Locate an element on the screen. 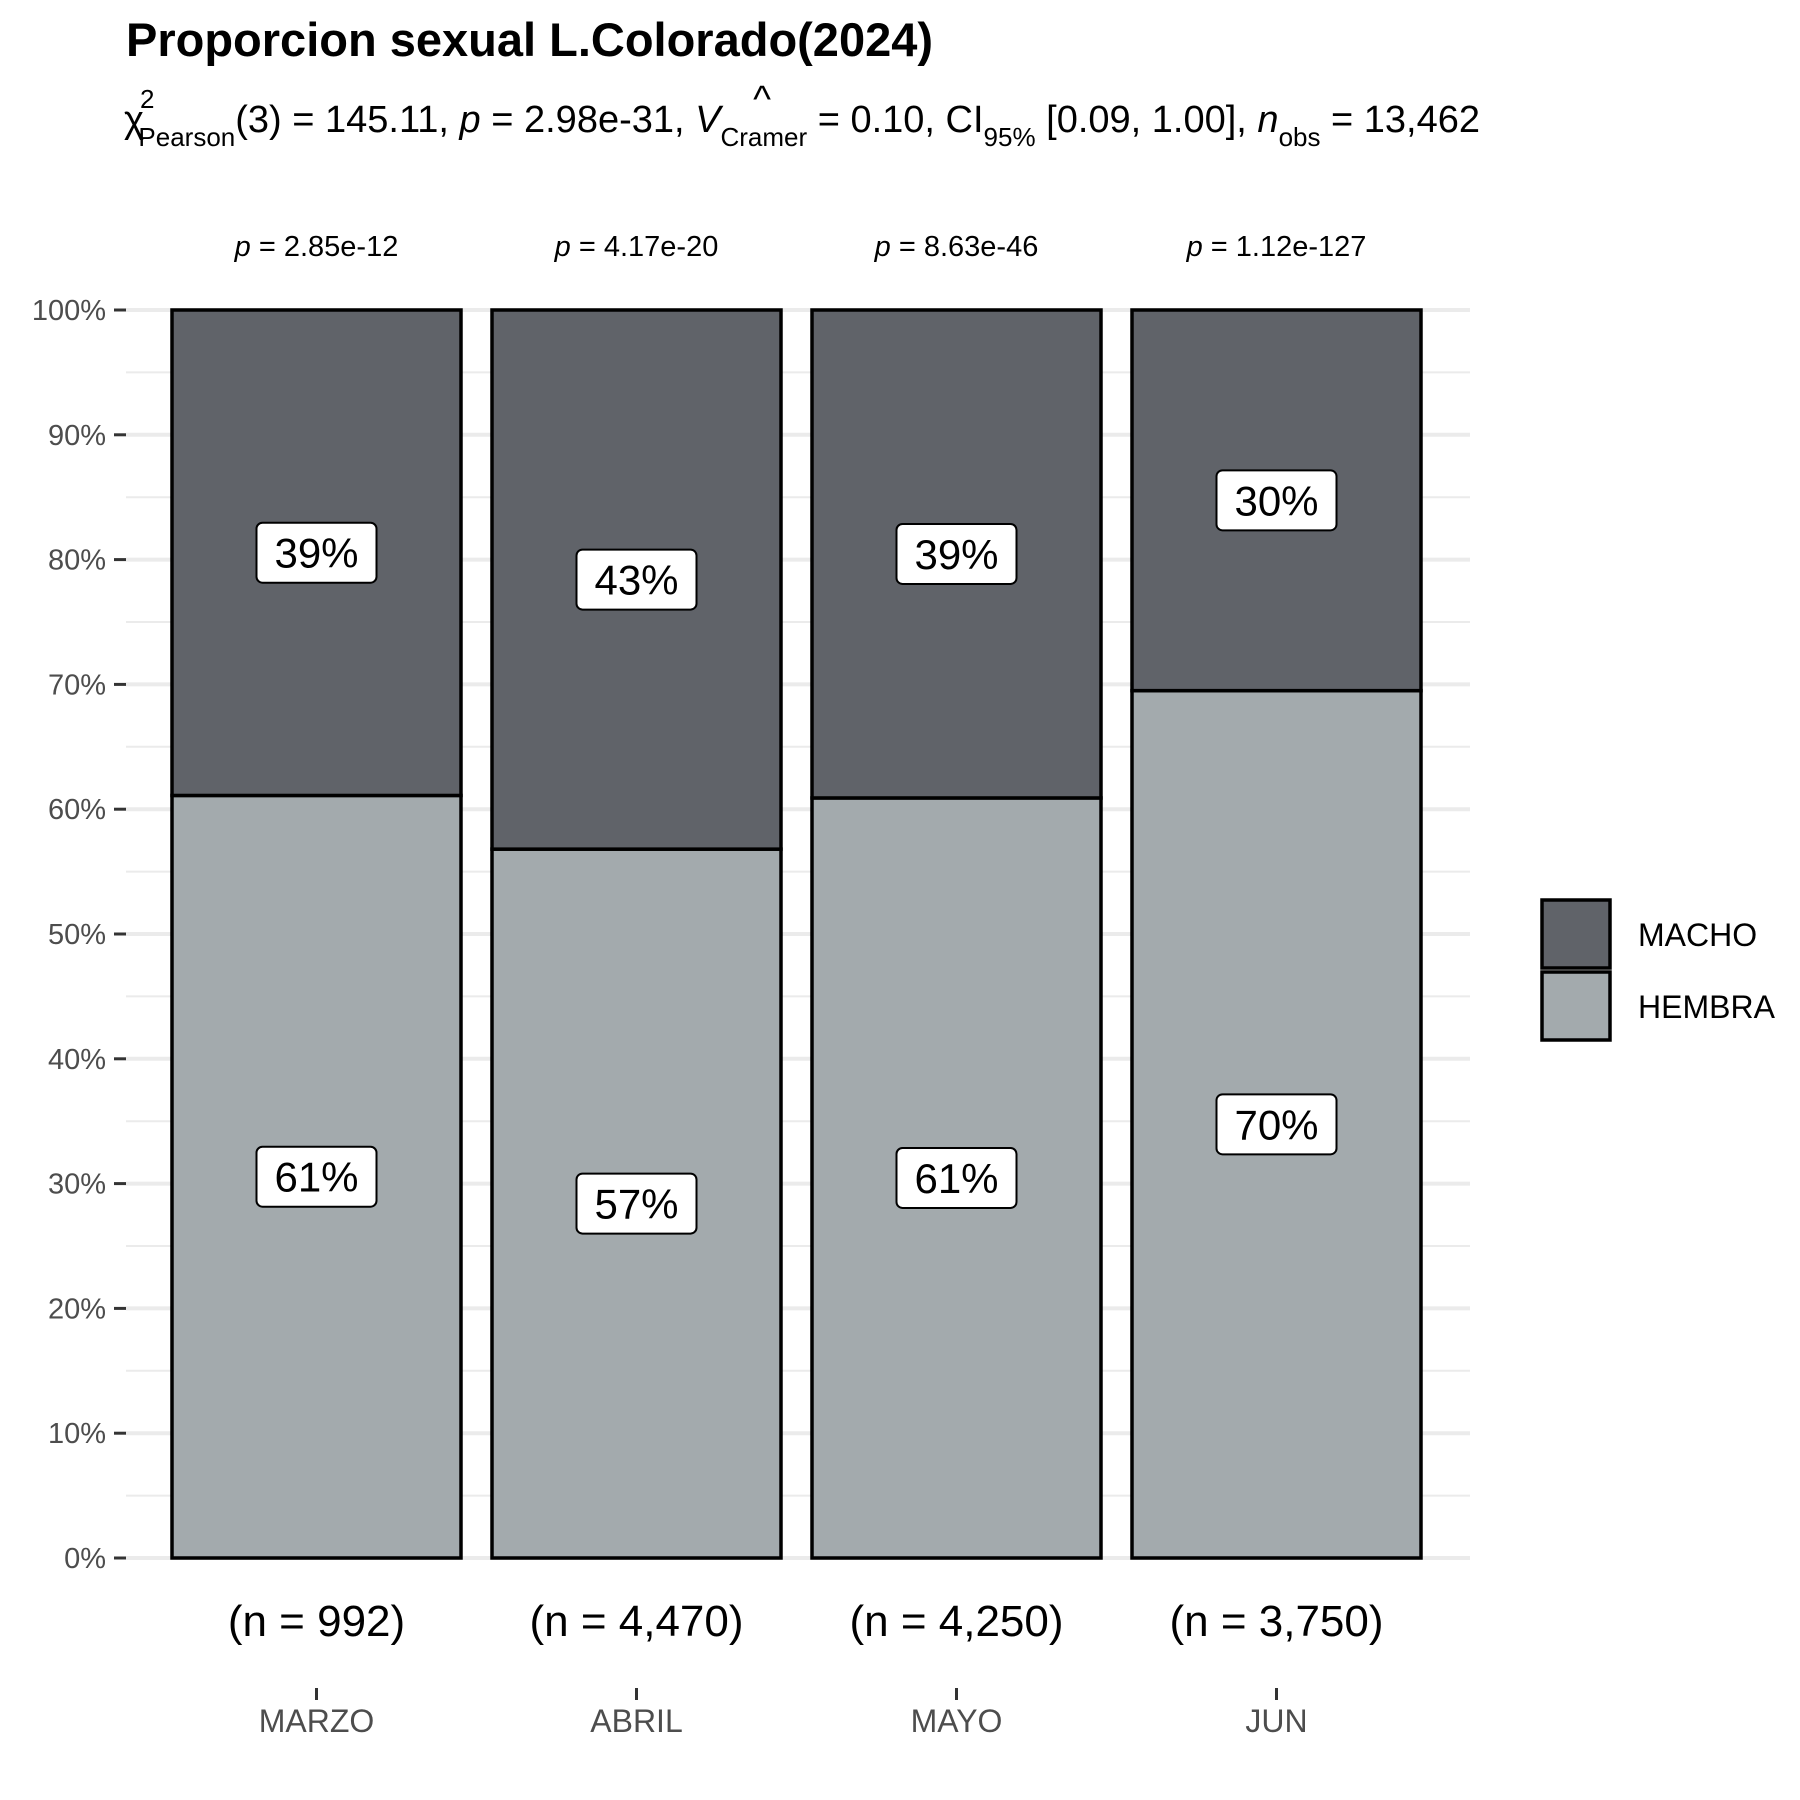 This screenshot has height=1800, width=1800. subtitle-n-sub: obs is located at coordinates (1300, 137).